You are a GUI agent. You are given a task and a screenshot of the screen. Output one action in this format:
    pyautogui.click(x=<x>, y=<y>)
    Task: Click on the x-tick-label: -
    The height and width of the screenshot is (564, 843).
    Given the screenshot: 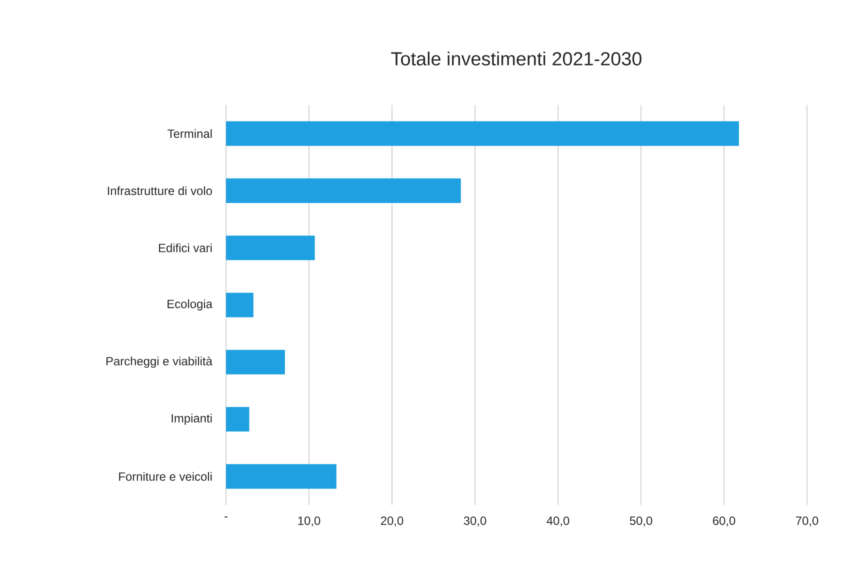 What is the action you would take?
    pyautogui.click(x=226, y=517)
    